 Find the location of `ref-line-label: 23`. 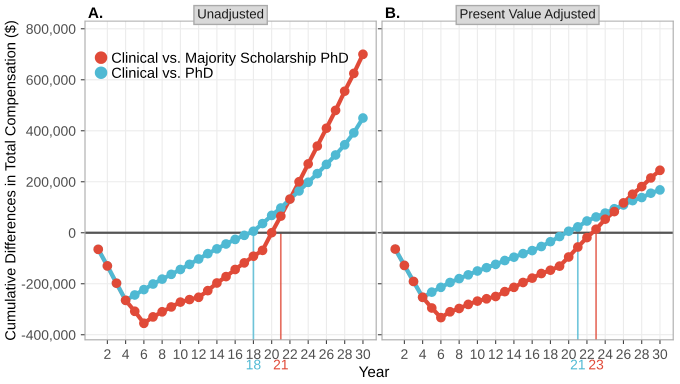

ref-line-label: 23 is located at coordinates (596, 365).